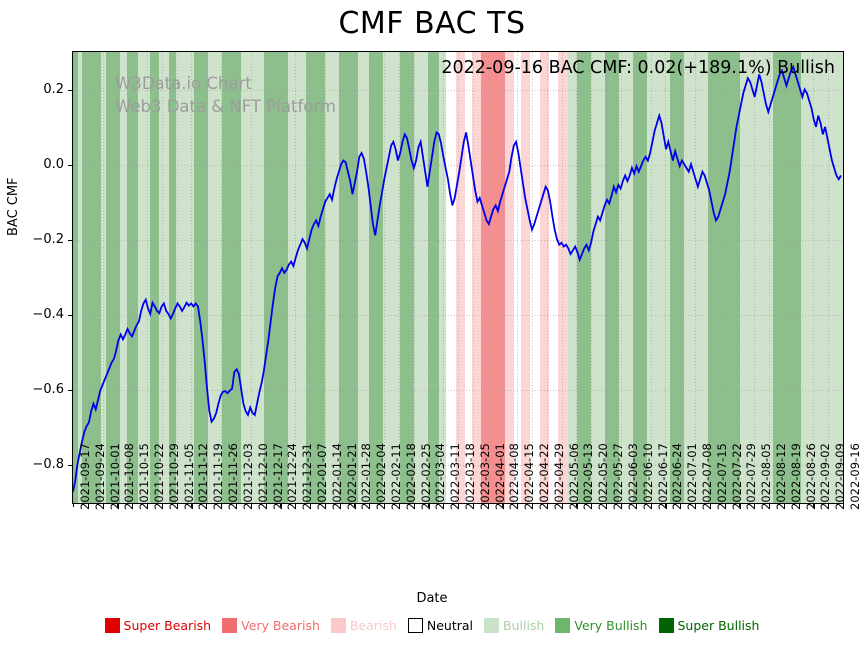 The image size is (864, 646). What do you see at coordinates (718, 625) in the screenshot?
I see `legend-label: Super Bullish` at bounding box center [718, 625].